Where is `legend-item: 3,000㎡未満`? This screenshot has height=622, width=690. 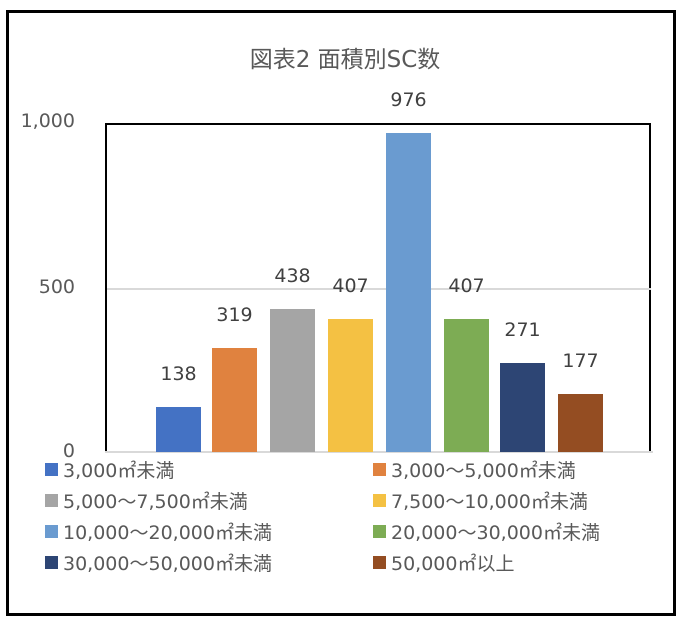
legend-item: 3,000㎡未満 is located at coordinates (109, 469).